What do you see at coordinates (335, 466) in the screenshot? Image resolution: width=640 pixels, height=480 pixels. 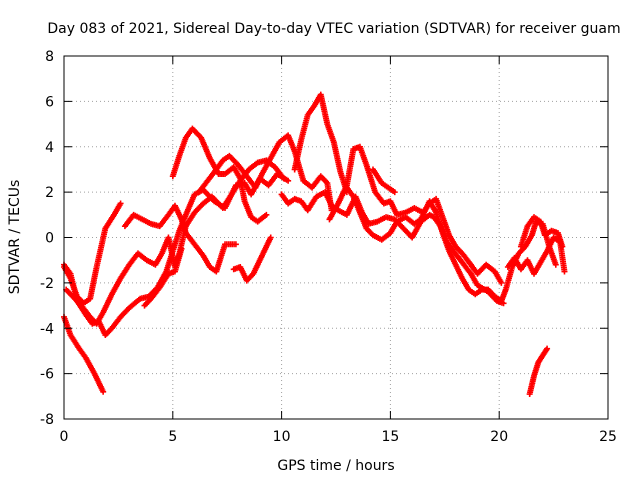 I see `x-axis-label: GPS time / hours` at bounding box center [335, 466].